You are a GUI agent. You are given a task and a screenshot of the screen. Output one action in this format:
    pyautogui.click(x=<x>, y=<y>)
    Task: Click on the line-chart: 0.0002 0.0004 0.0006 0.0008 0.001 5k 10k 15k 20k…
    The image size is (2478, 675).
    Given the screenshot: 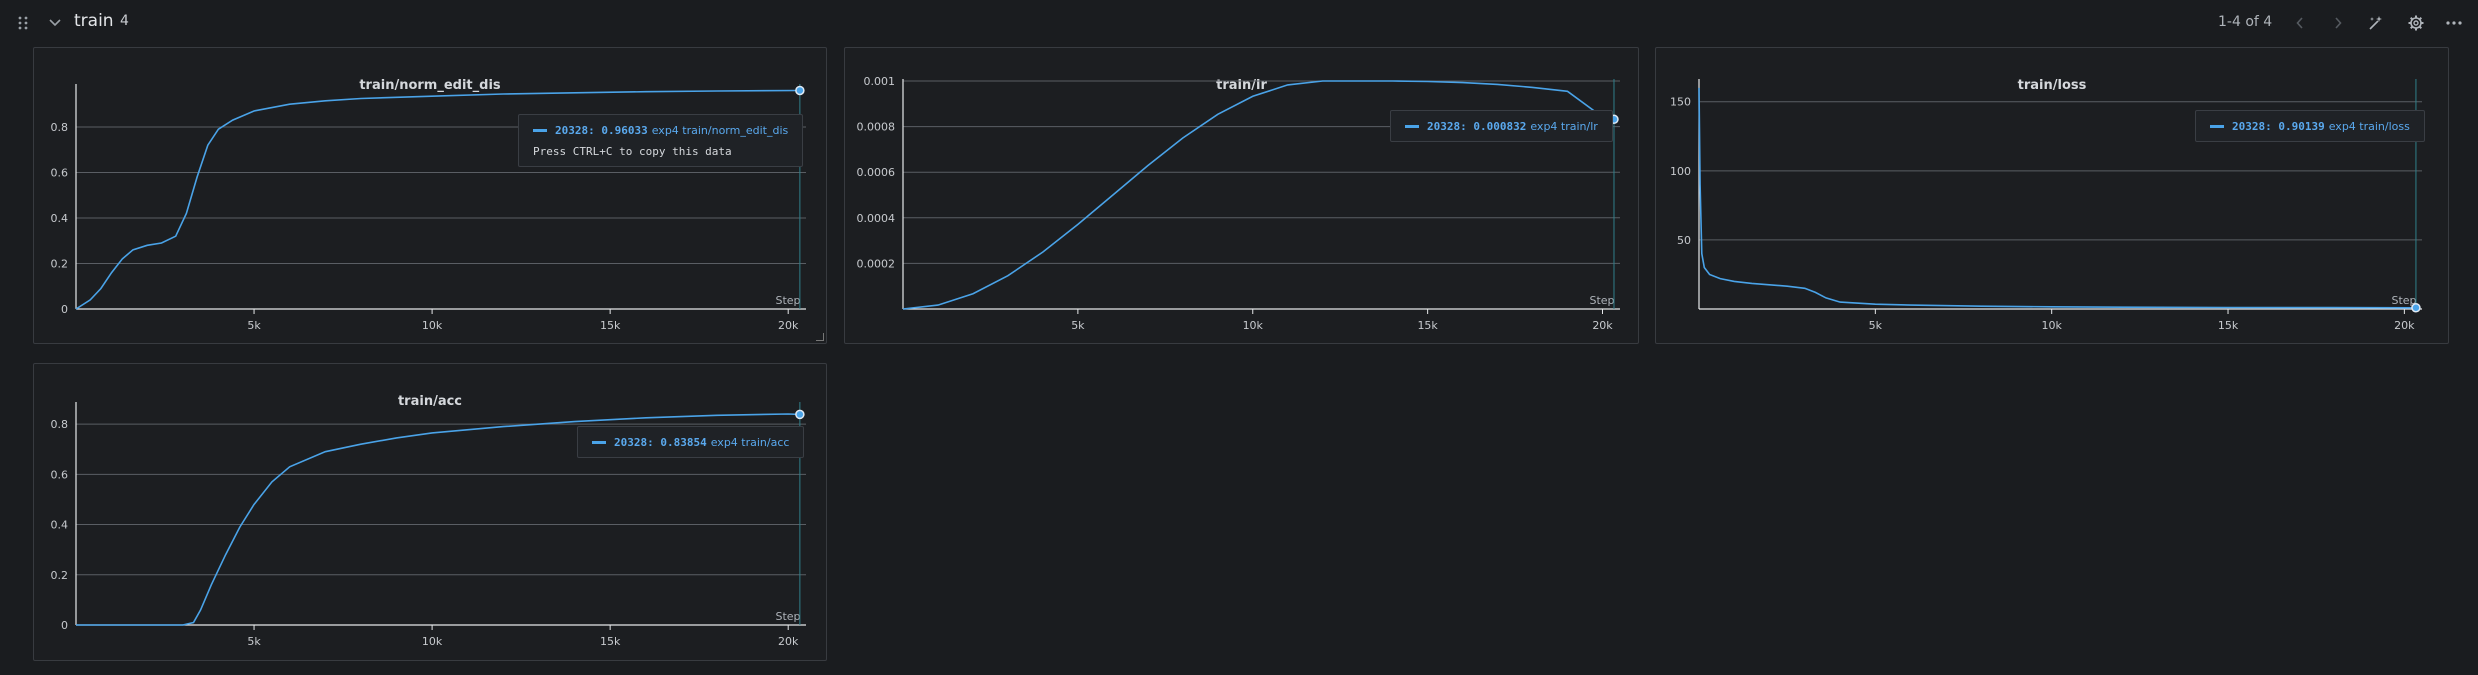 What is the action you would take?
    pyautogui.click(x=1238, y=203)
    